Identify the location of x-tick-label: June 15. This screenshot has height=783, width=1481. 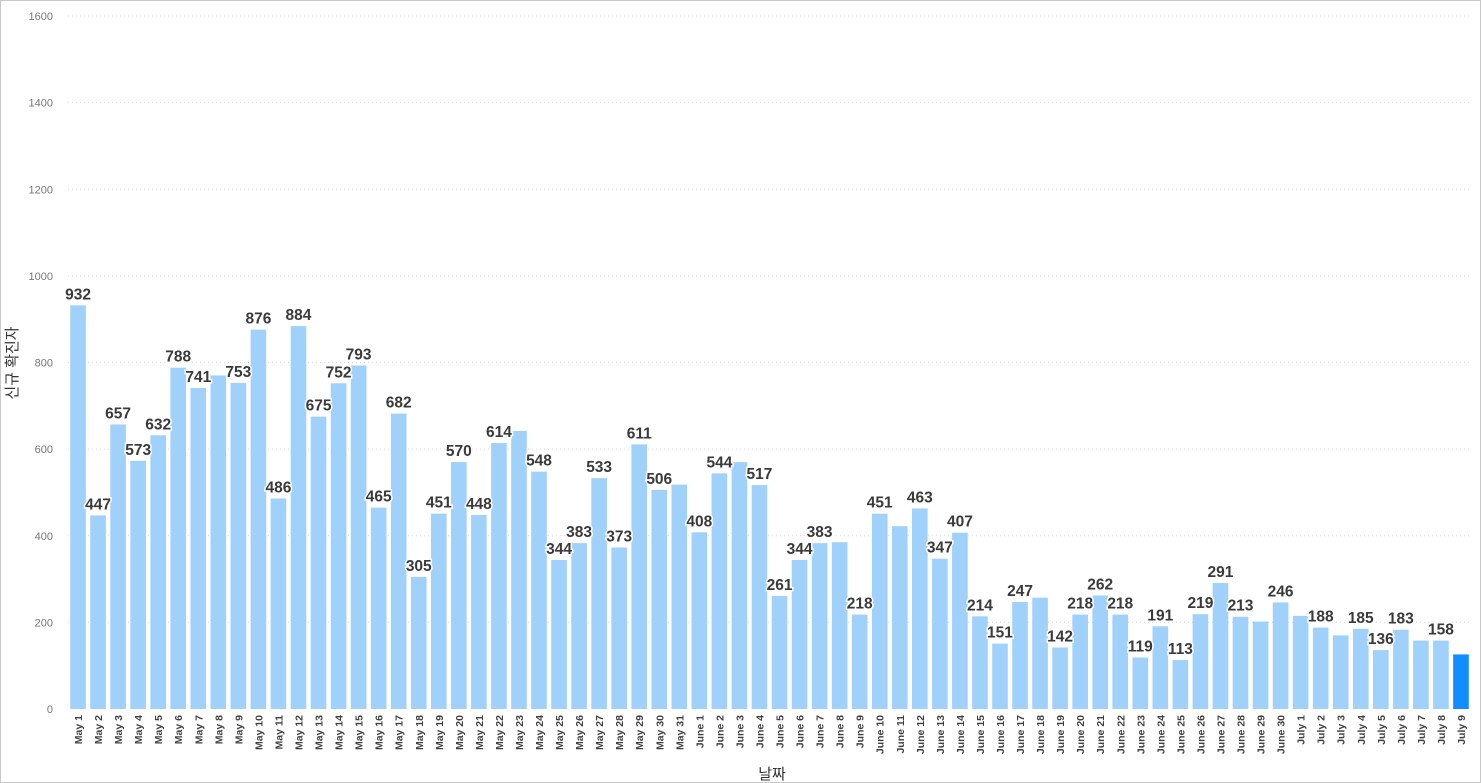
(981, 734).